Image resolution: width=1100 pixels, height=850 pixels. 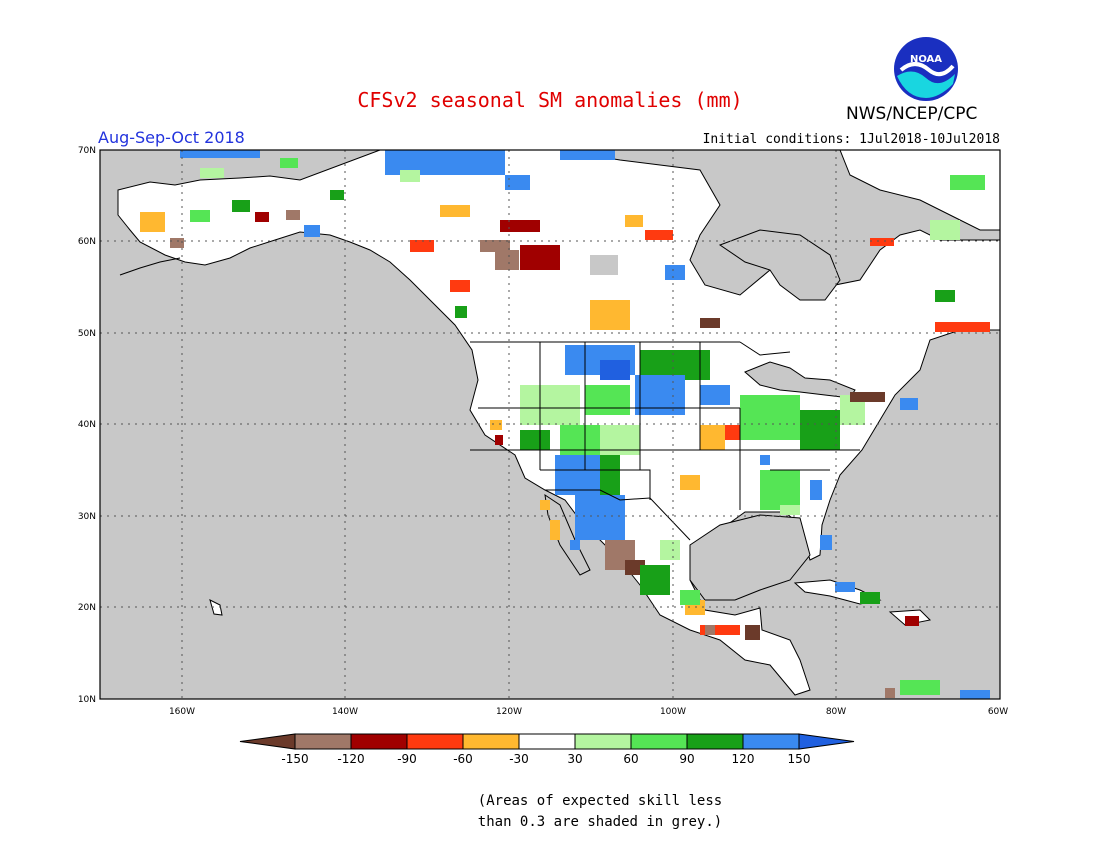 I want to click on legend-min-arrow, so click(x=267, y=741).